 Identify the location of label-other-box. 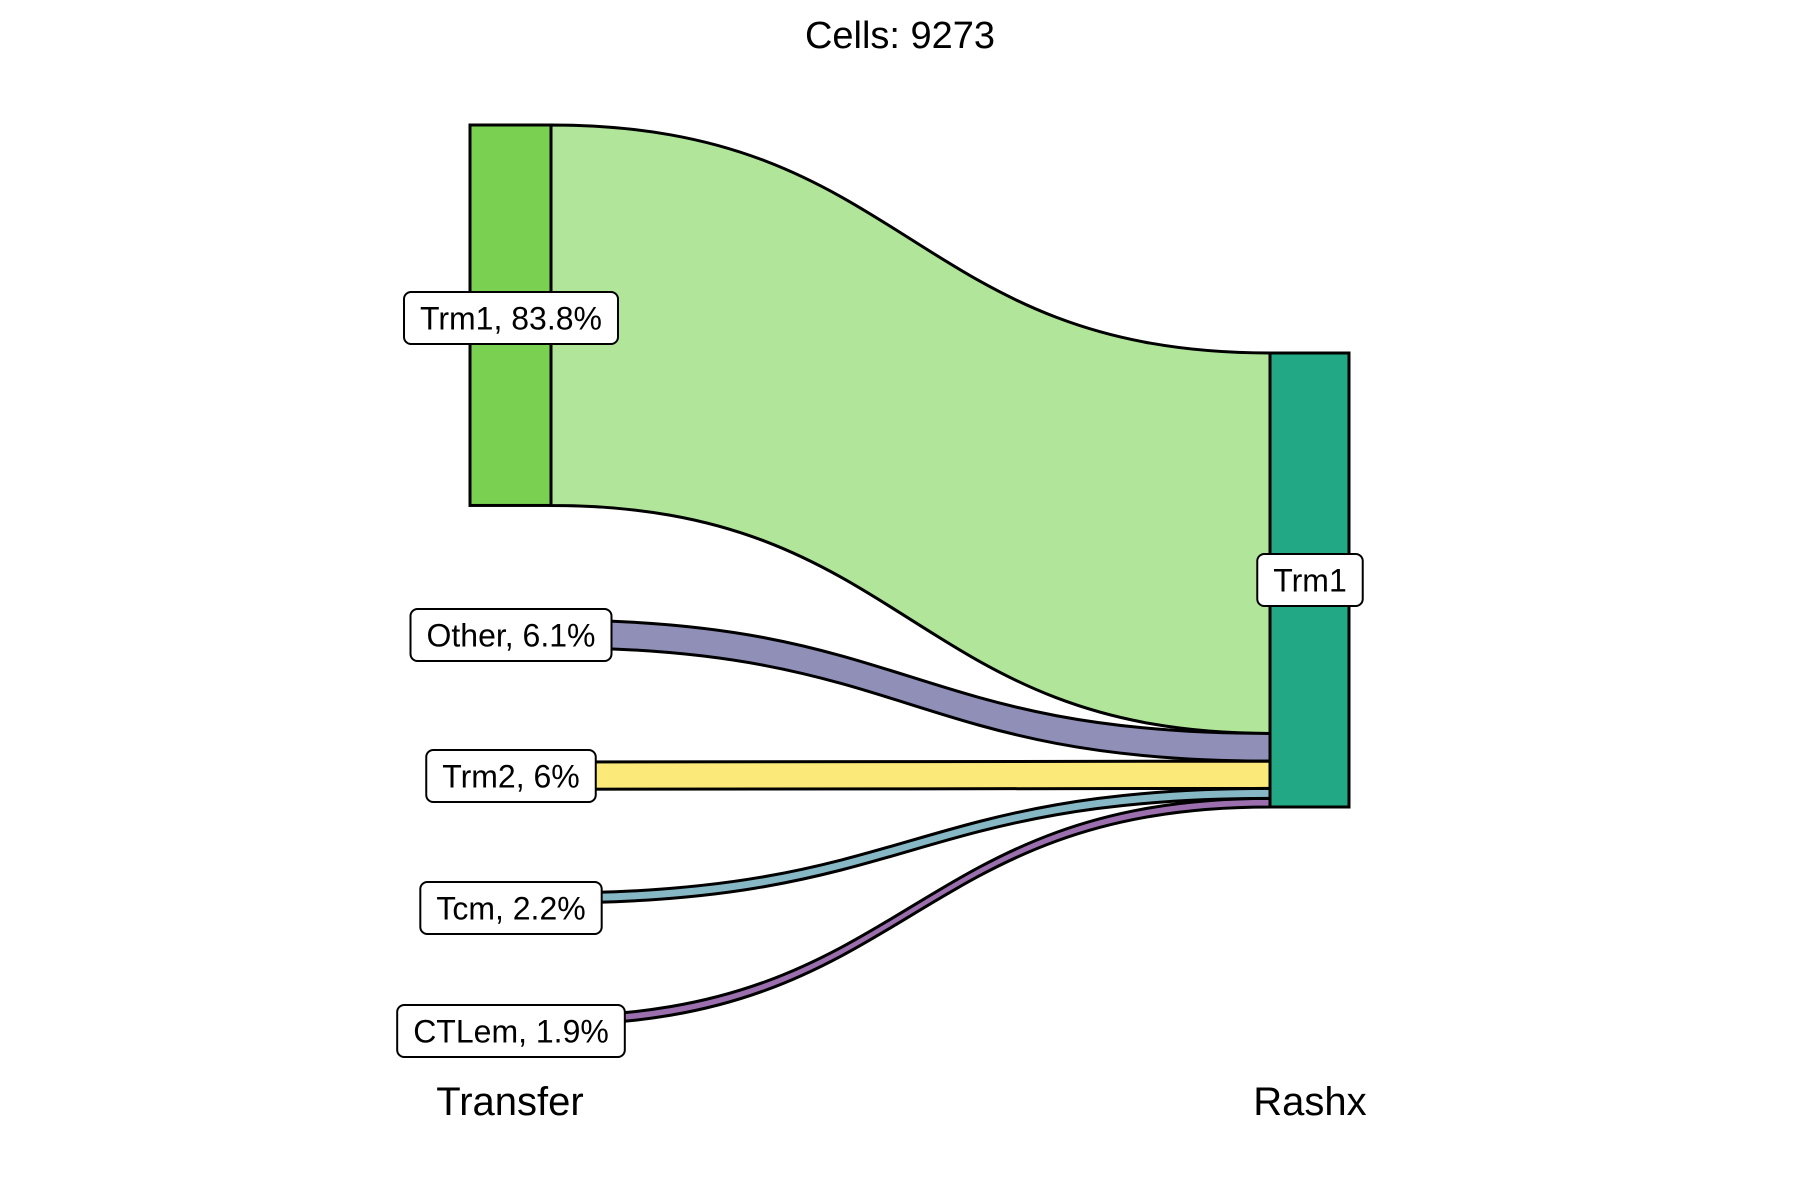
(511, 635).